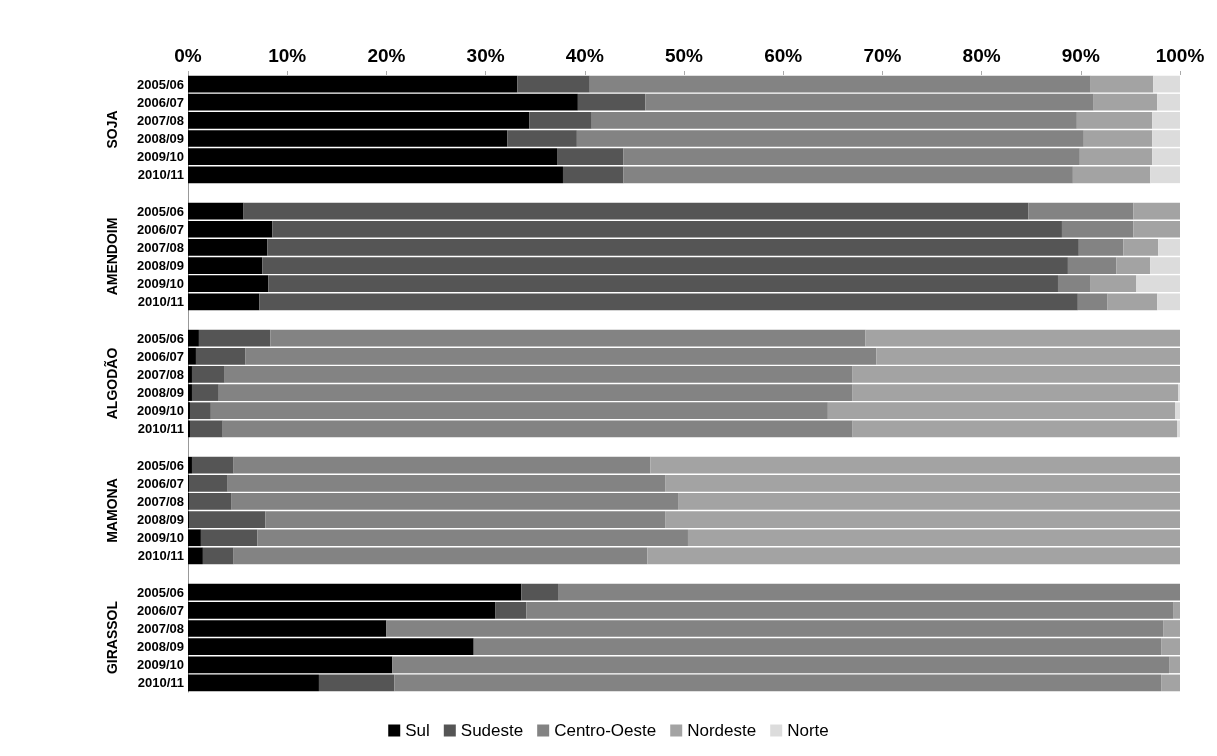  I want to click on x-tick-label: 20%, so click(386, 55).